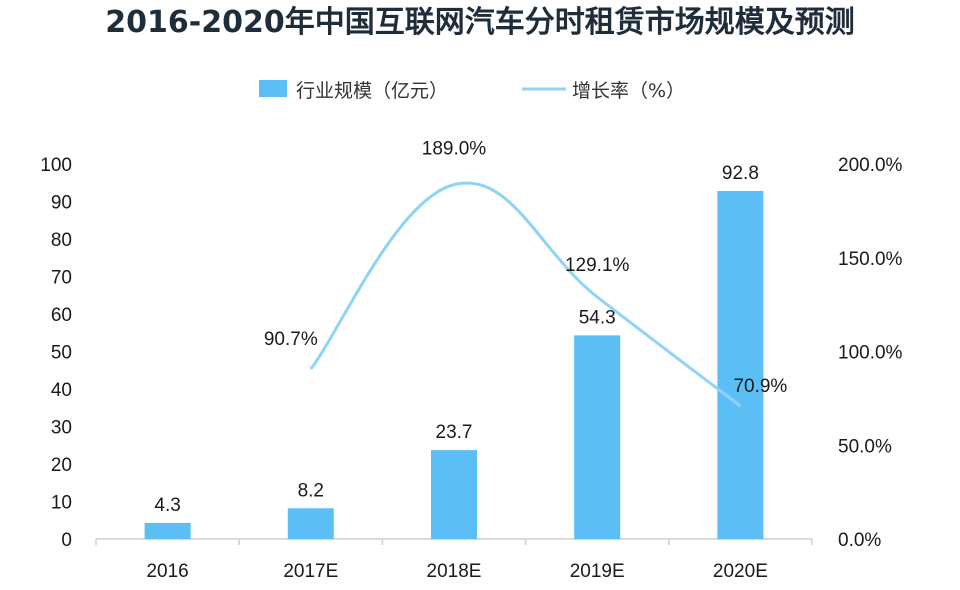 The height and width of the screenshot is (590, 960). What do you see at coordinates (167, 571) in the screenshot?
I see `x-tick-label: 2016` at bounding box center [167, 571].